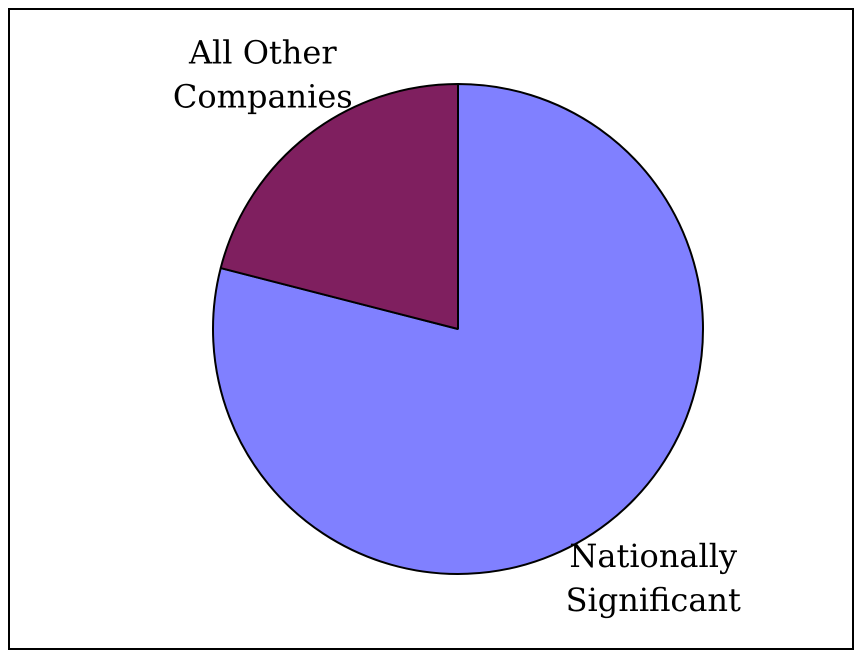  What do you see at coordinates (653, 577) in the screenshot?
I see `slice-label: Nationally Significant` at bounding box center [653, 577].